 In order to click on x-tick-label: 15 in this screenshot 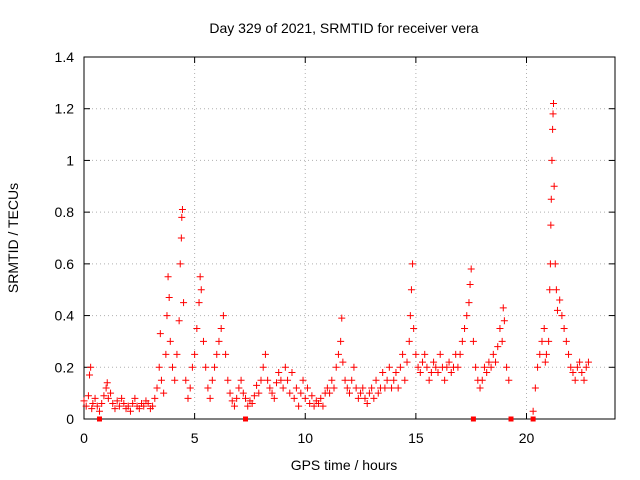, I will do `click(416, 438)`.